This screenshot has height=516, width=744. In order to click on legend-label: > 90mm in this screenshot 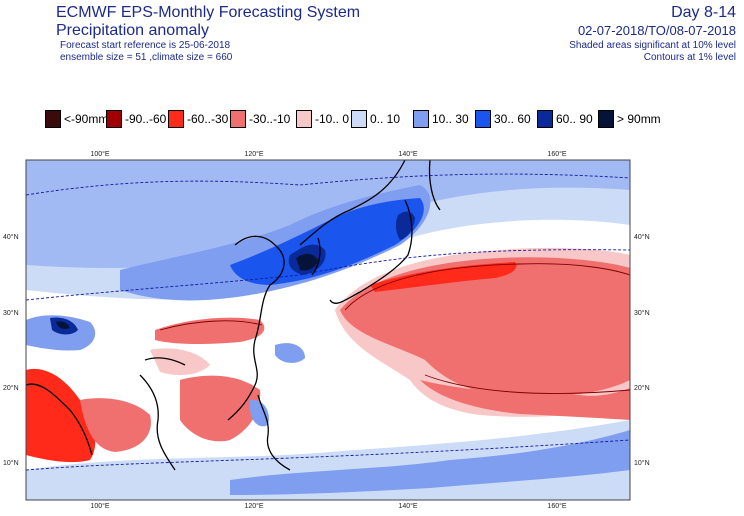, I will do `click(639, 119)`.